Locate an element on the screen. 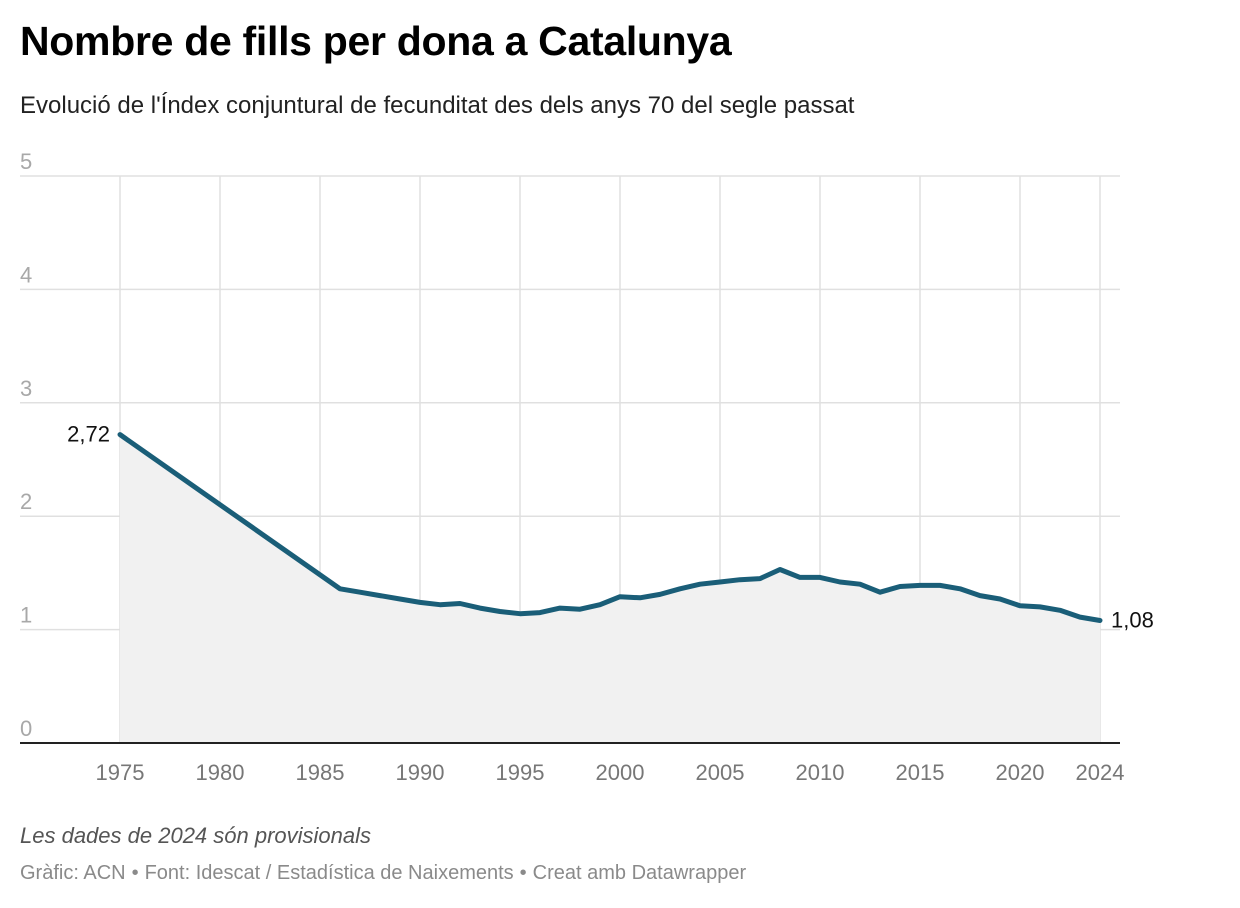 Image resolution: width=1240 pixels, height=908 pixels. x-tick-label: 2005 is located at coordinates (720, 772).